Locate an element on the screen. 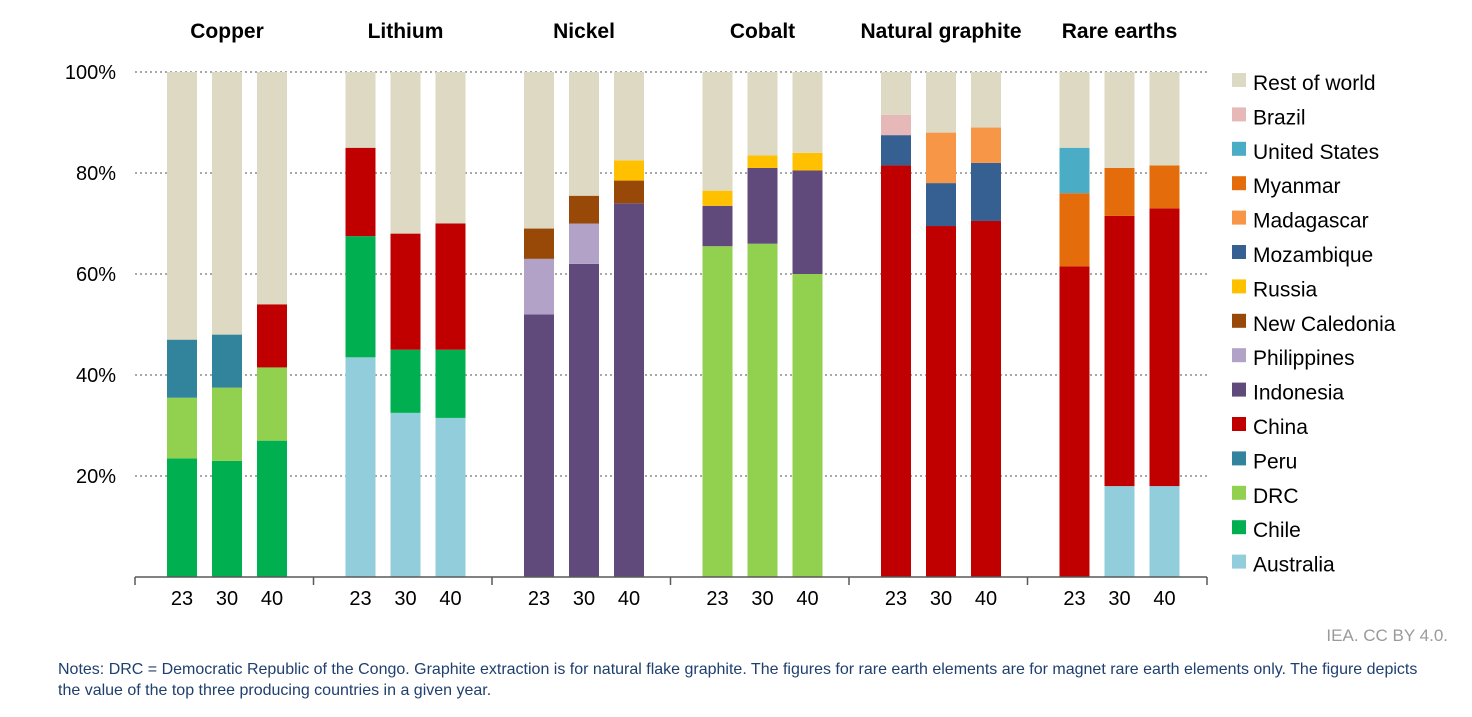  group-title: Cobalt is located at coordinates (762, 31).